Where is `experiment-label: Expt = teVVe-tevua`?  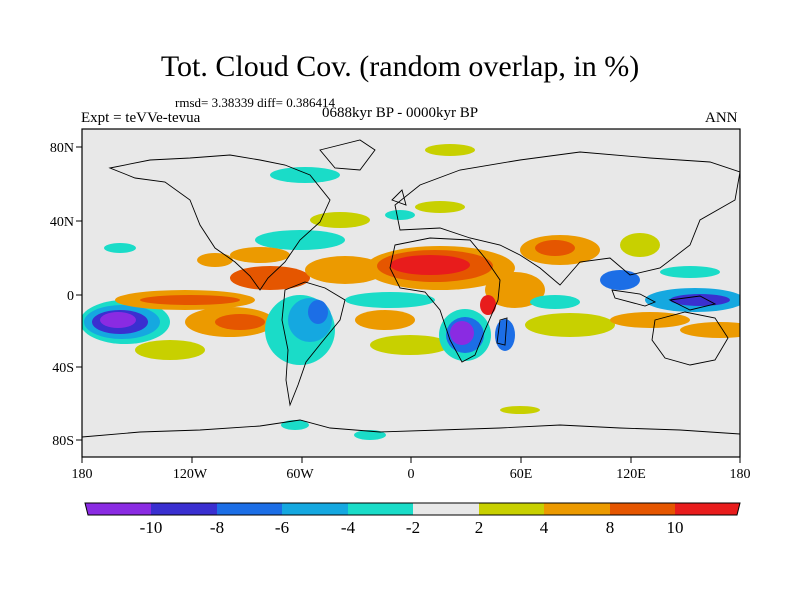 experiment-label: Expt = teVVe-tevua is located at coordinates (141, 118).